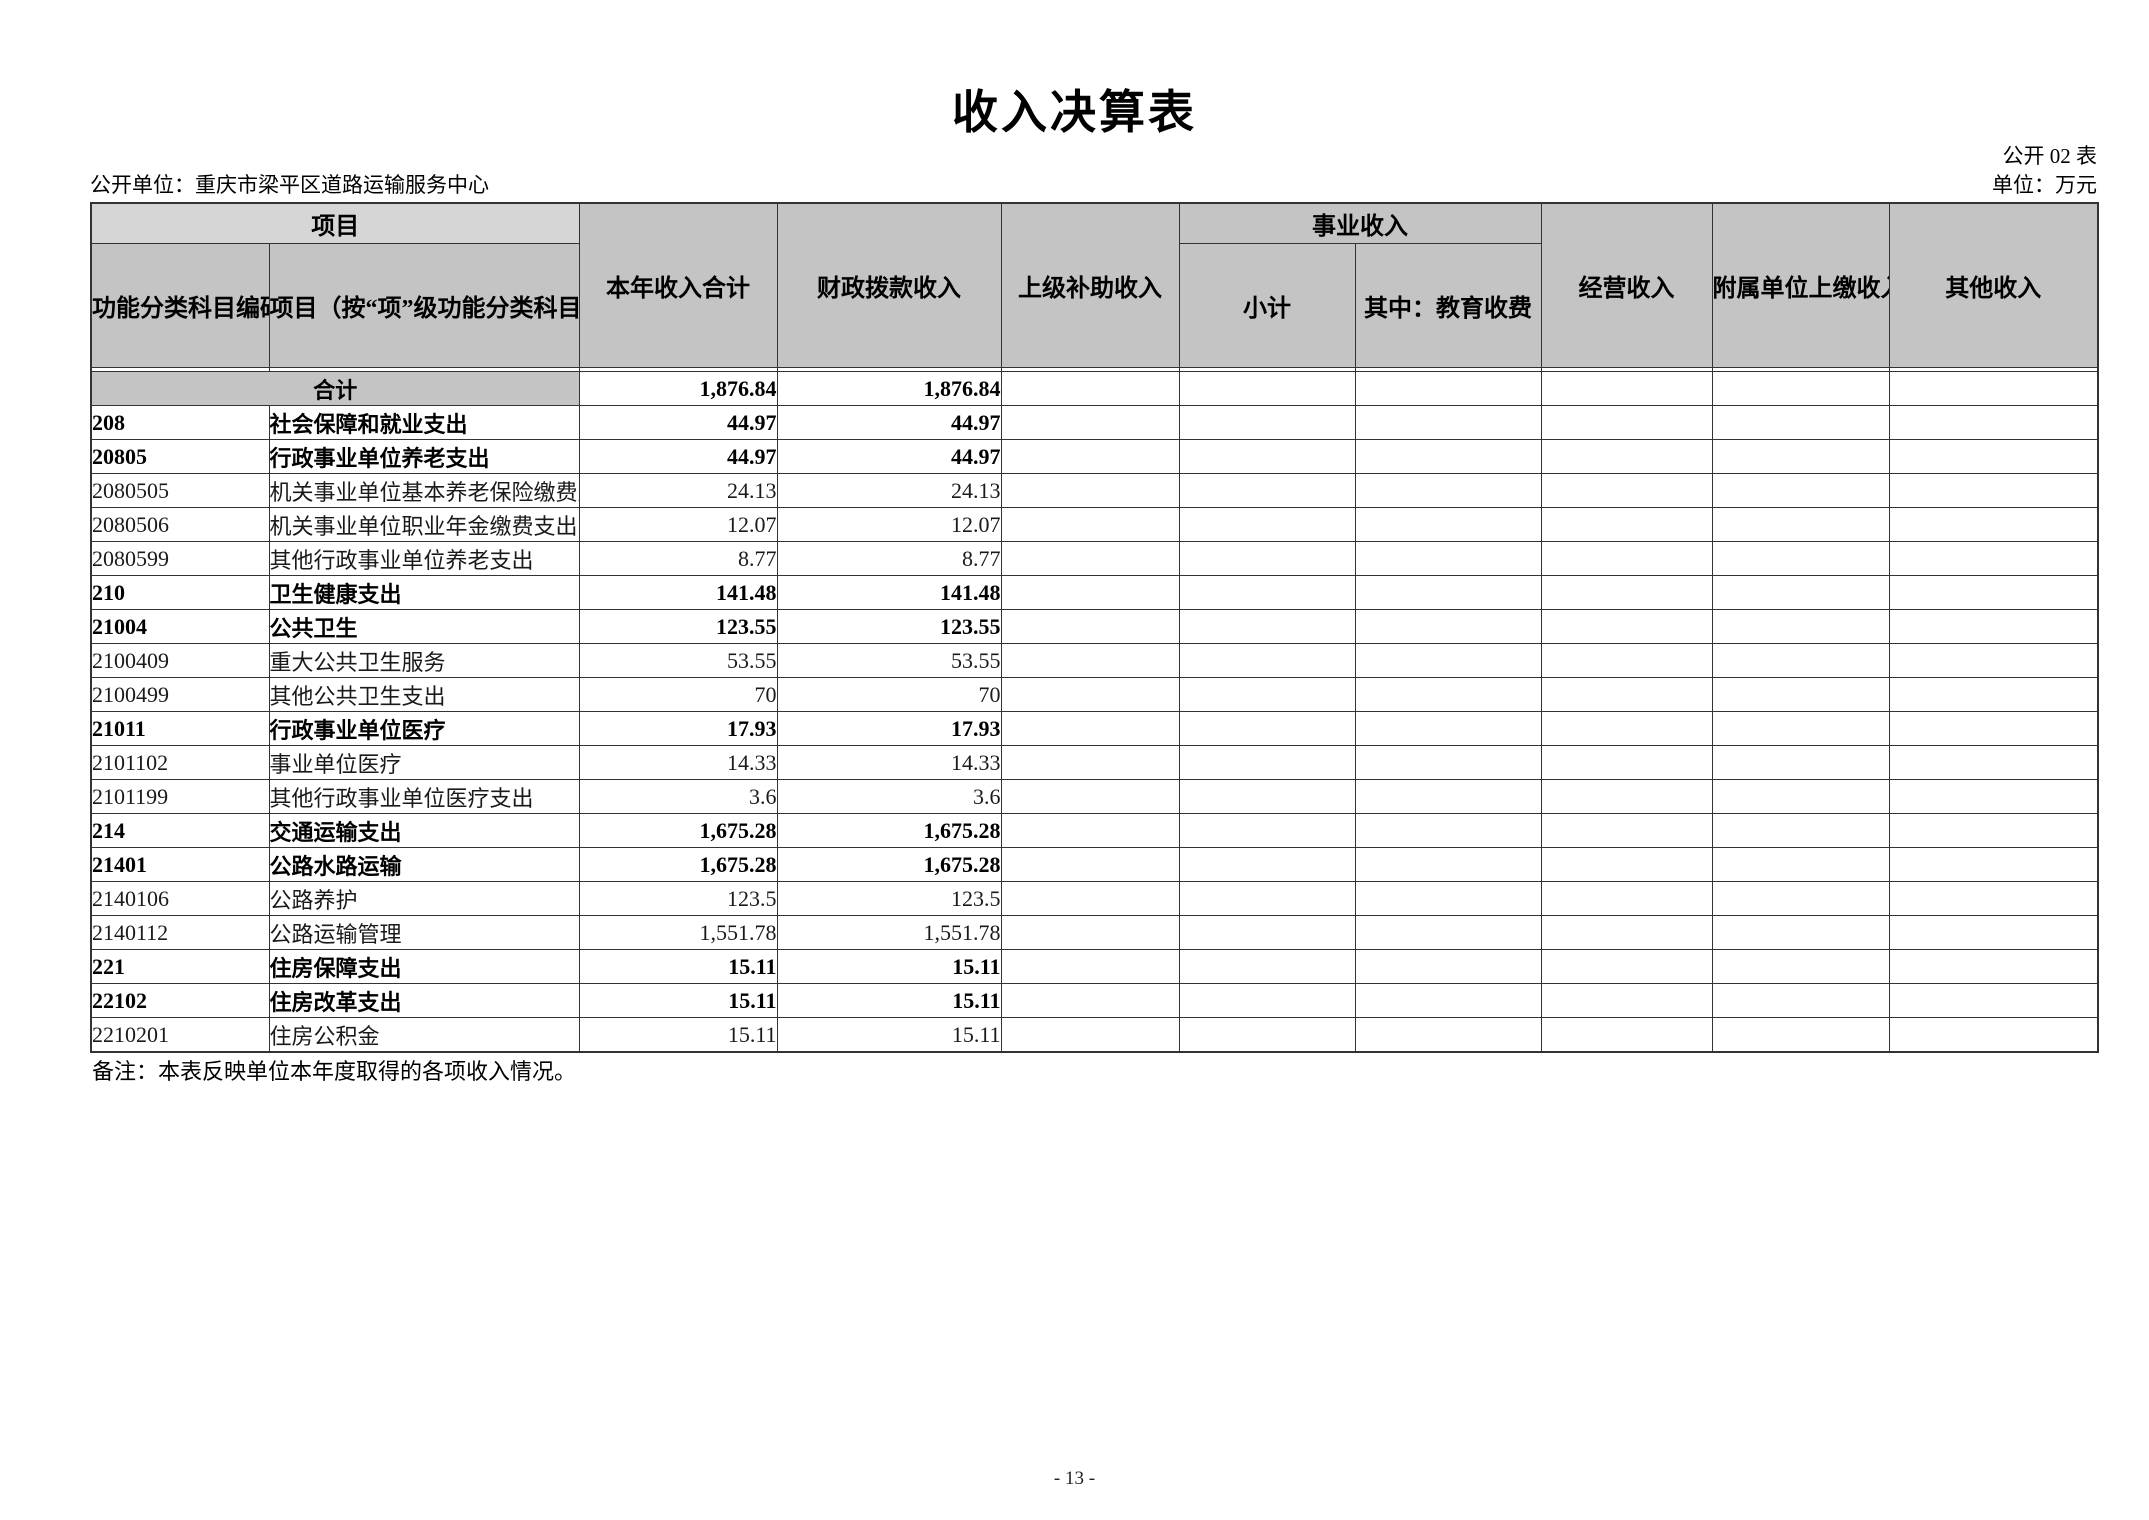 Image resolution: width=2149 pixels, height=1520 pixels. Describe the element at coordinates (424, 830) in the screenshot. I see `project-name-cell: 交通运输支出` at that location.